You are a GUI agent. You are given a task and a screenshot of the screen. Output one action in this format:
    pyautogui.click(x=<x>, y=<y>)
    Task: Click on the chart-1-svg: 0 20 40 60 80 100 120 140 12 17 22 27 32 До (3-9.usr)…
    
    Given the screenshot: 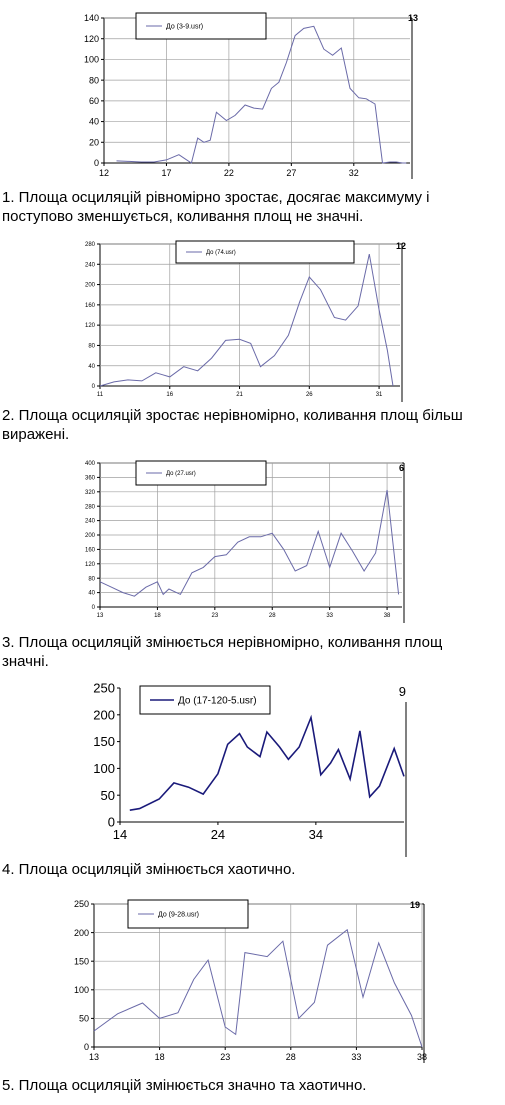 What is the action you would take?
    pyautogui.click(x=251, y=95)
    